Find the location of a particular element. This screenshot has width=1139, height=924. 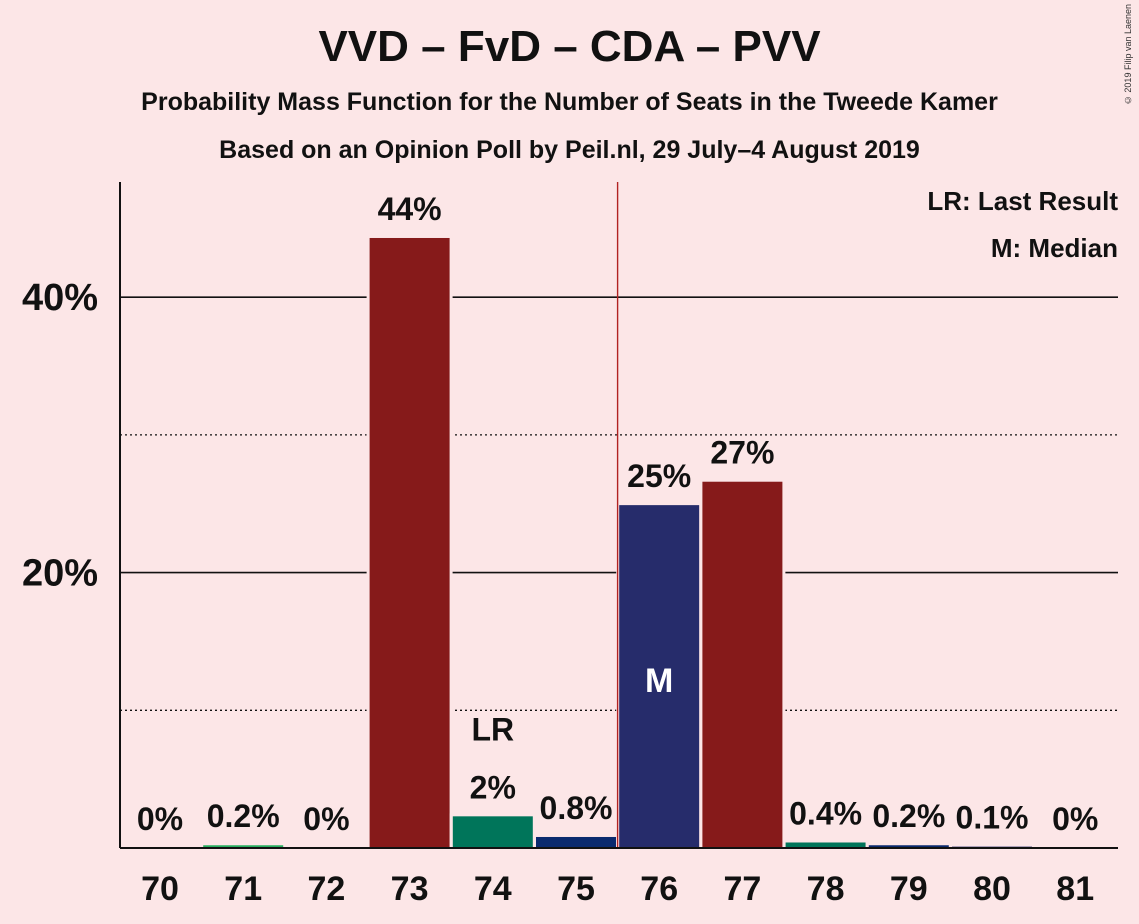

data-label: 0.4% is located at coordinates (825, 813).